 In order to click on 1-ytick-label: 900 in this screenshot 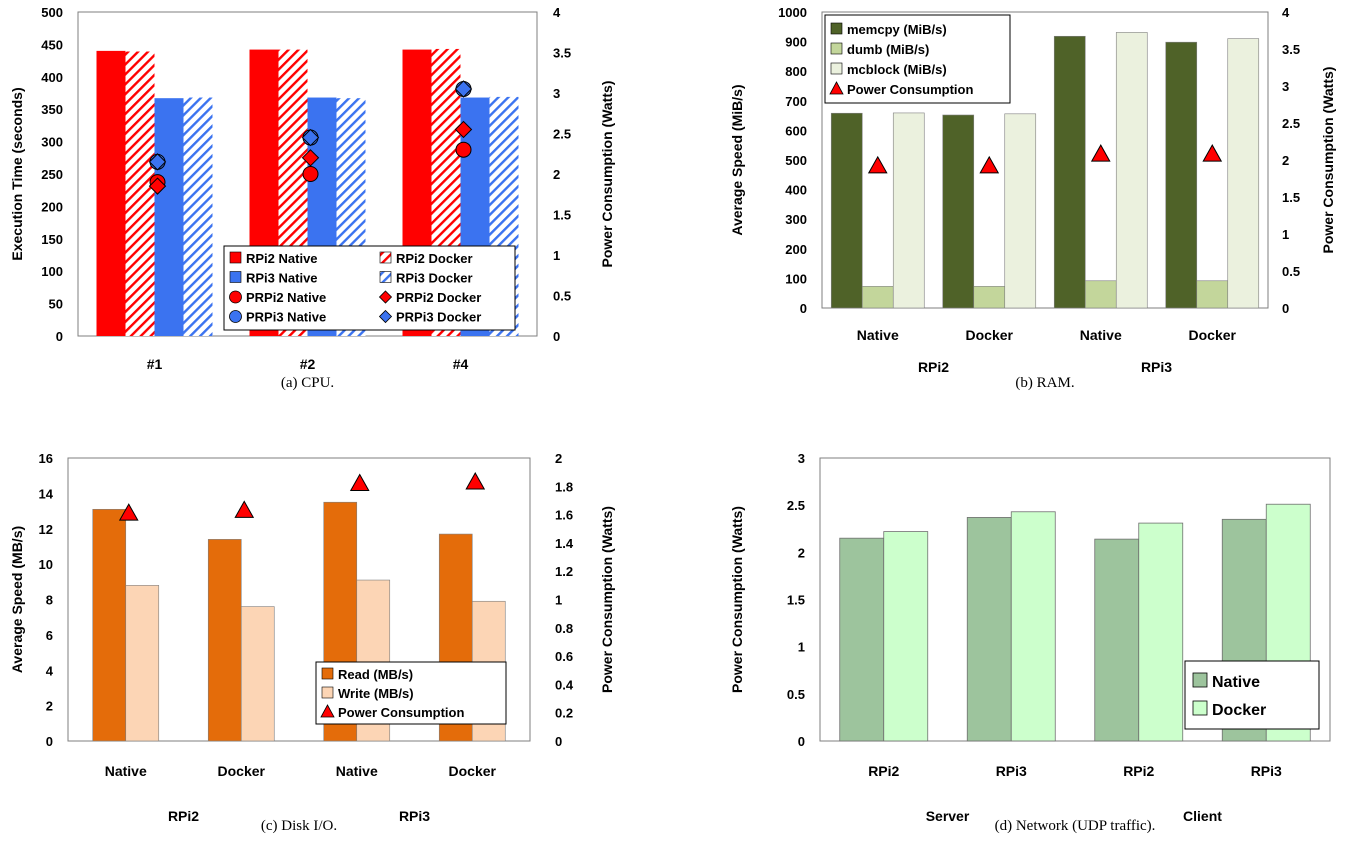, I will do `click(796, 42)`.